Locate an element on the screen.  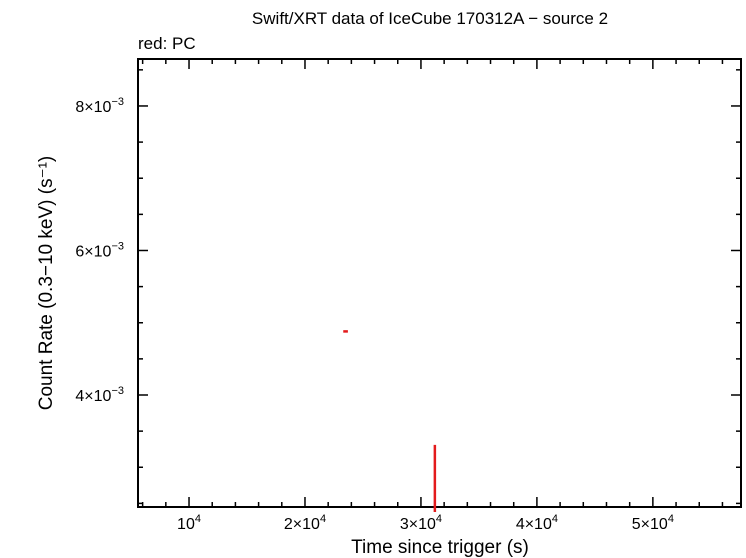
y-tick-label: 4×10⁻³ is located at coordinates (99, 395).